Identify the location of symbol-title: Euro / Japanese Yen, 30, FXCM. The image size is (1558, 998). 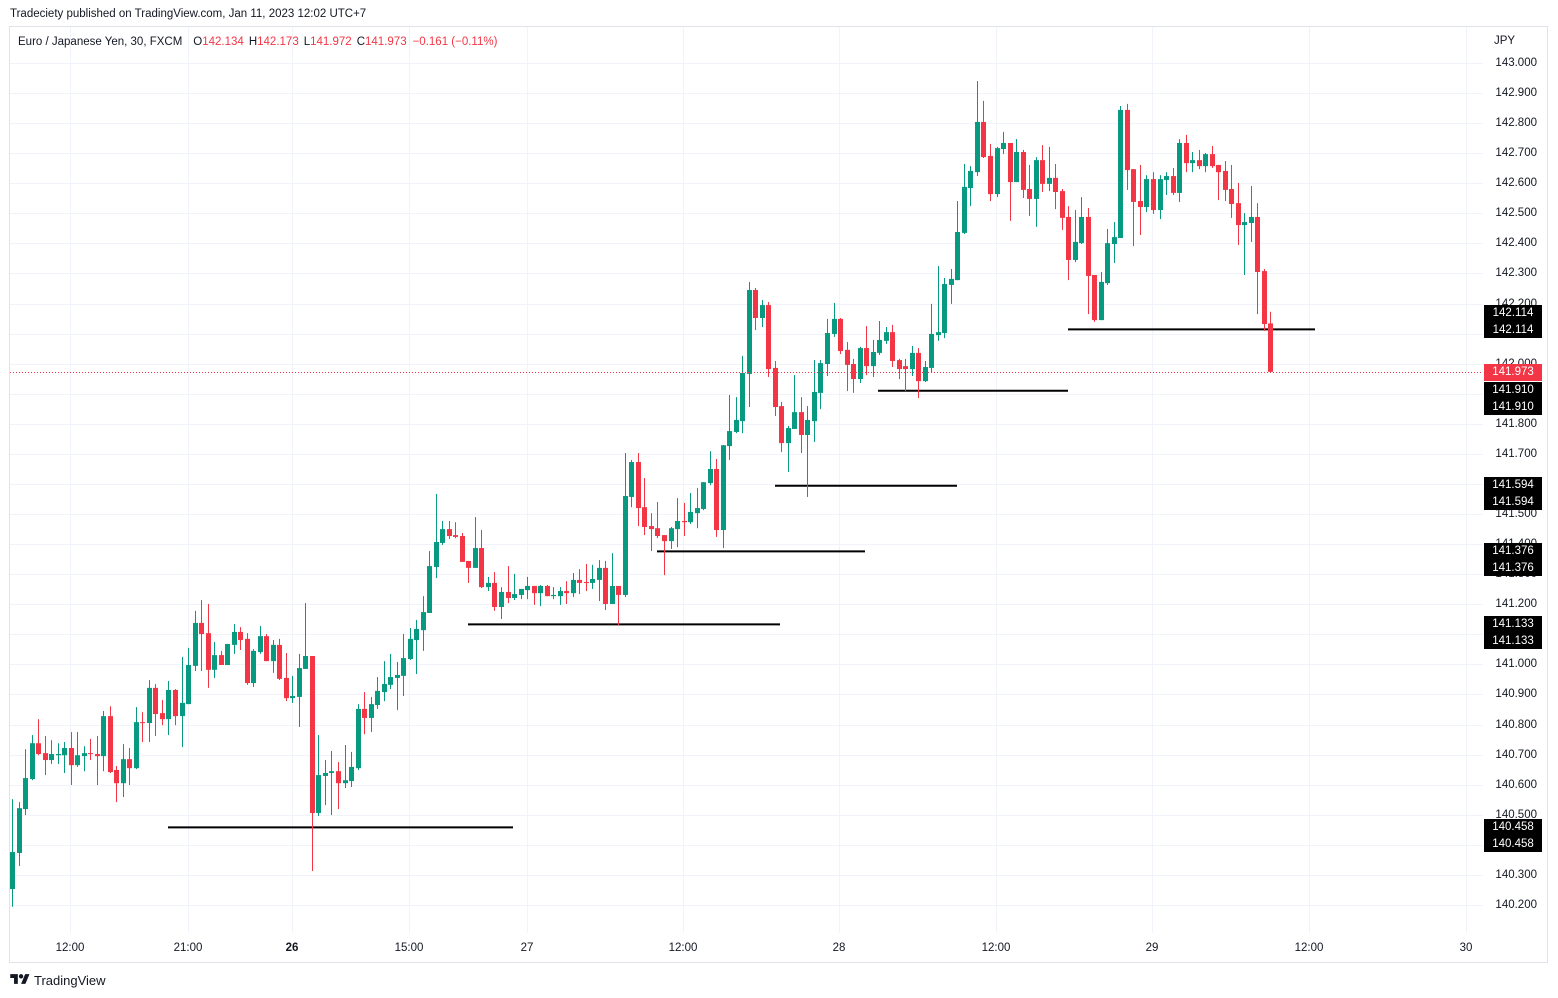
(100, 42).